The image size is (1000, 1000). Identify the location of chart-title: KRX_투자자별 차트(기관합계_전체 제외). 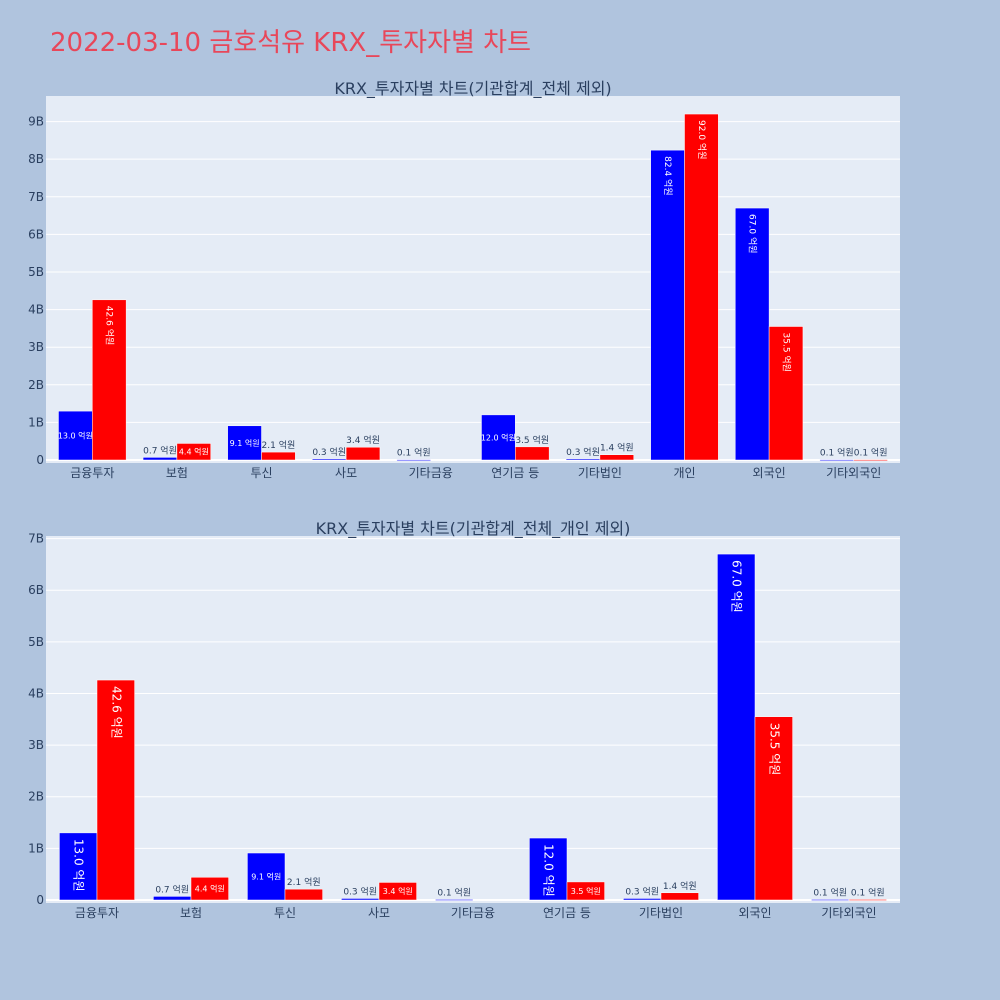
(472, 89).